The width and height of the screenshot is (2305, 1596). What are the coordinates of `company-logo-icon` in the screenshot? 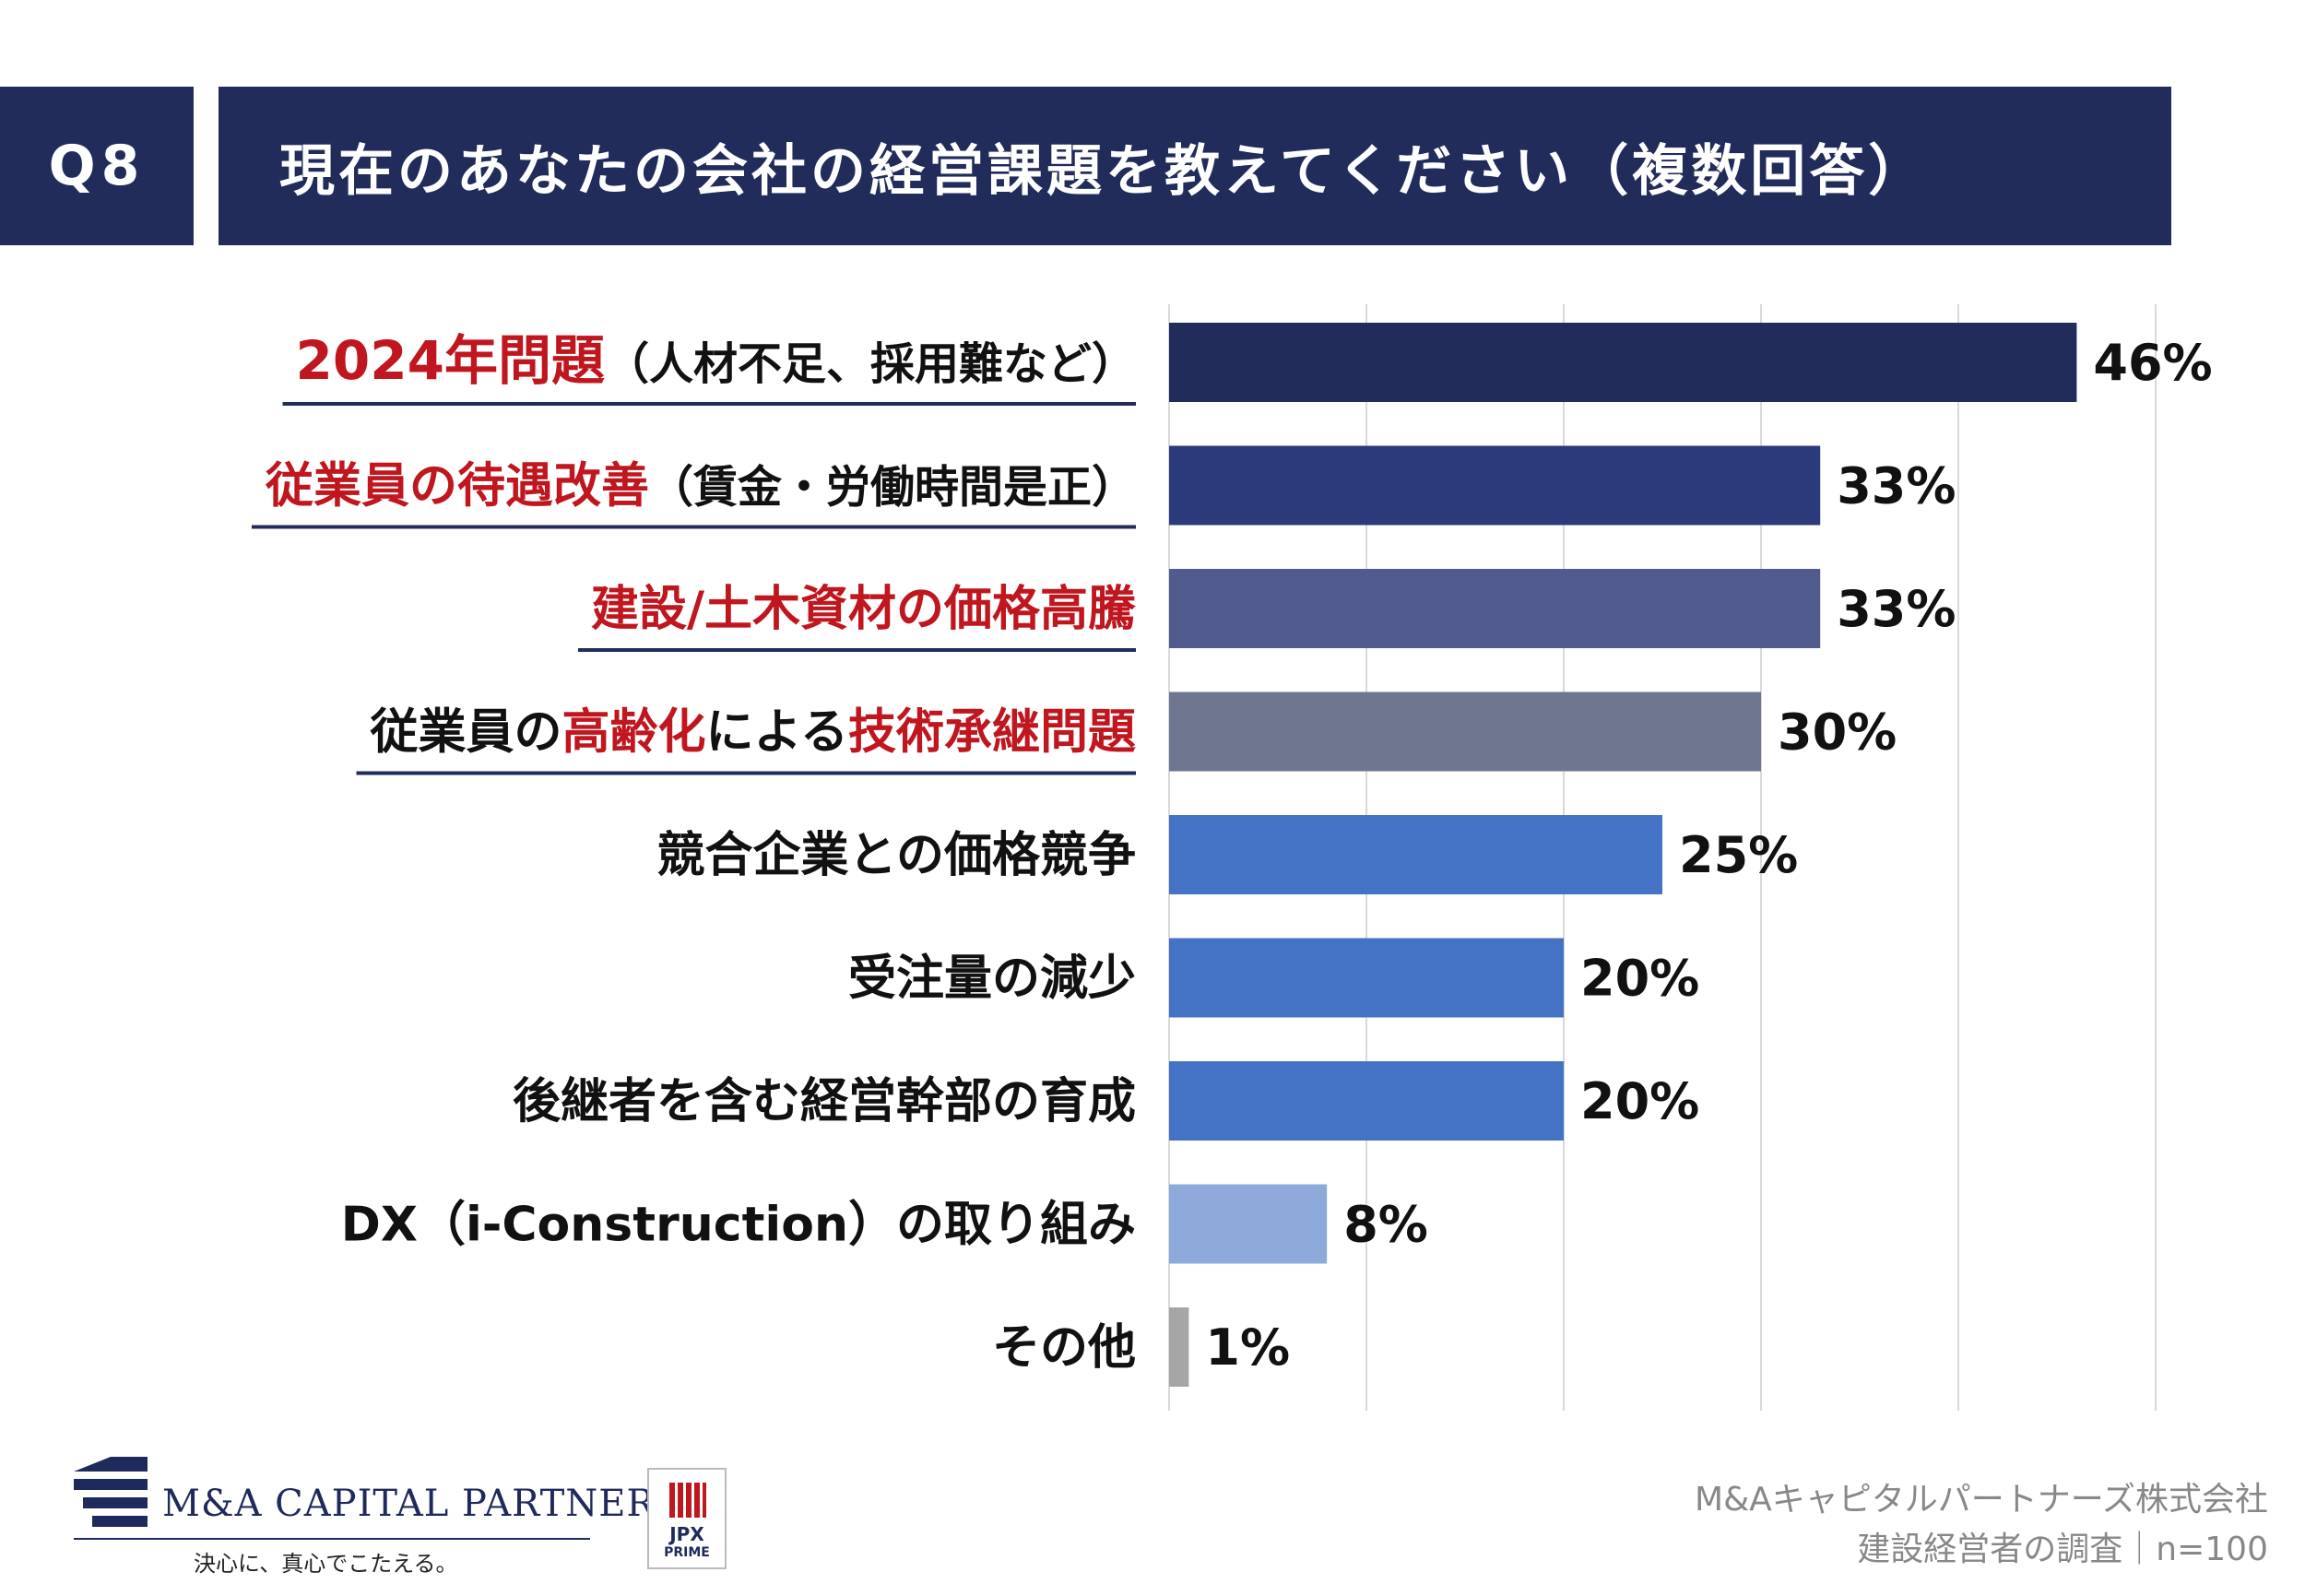 It's located at (111, 1492).